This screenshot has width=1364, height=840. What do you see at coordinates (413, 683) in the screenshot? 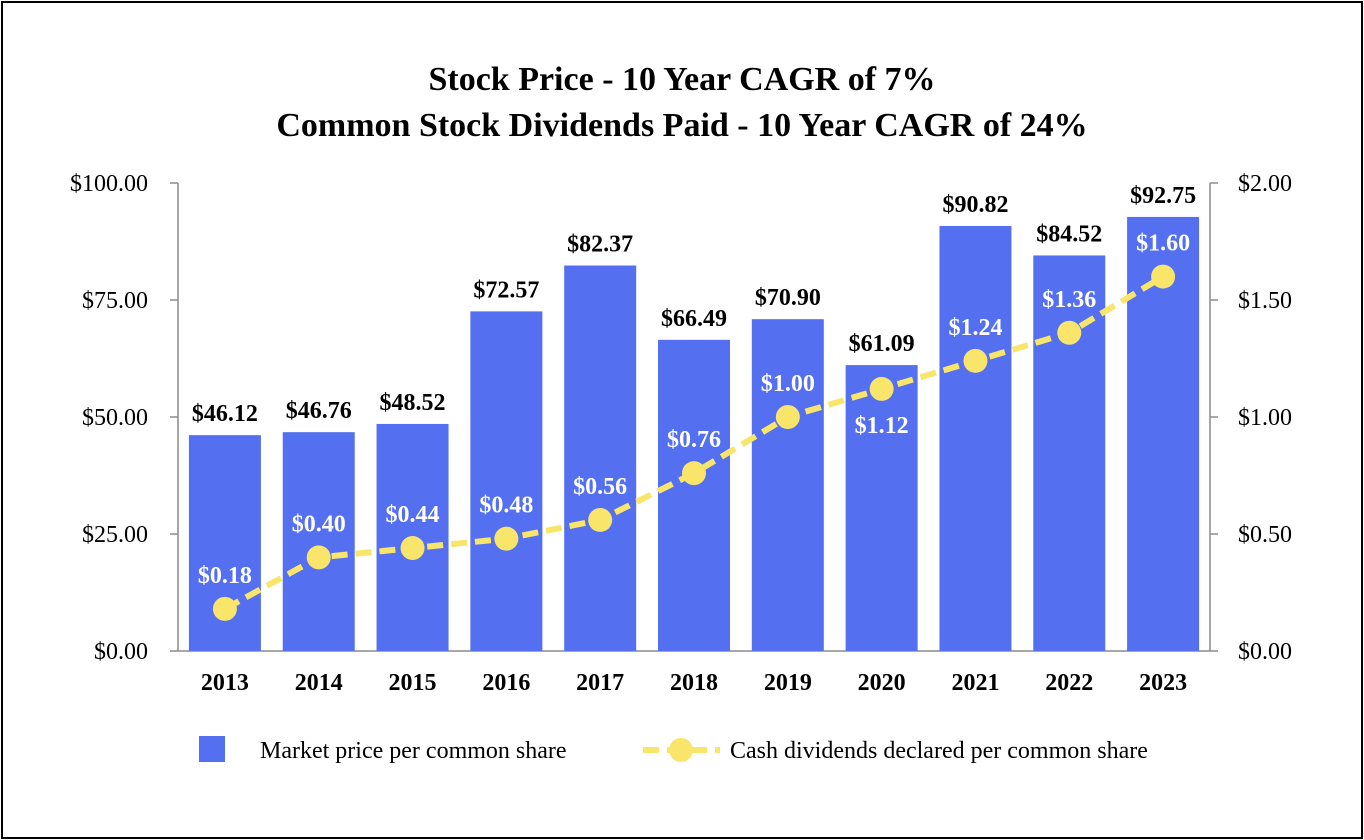
I see `x-tick-label-2015: 2015` at bounding box center [413, 683].